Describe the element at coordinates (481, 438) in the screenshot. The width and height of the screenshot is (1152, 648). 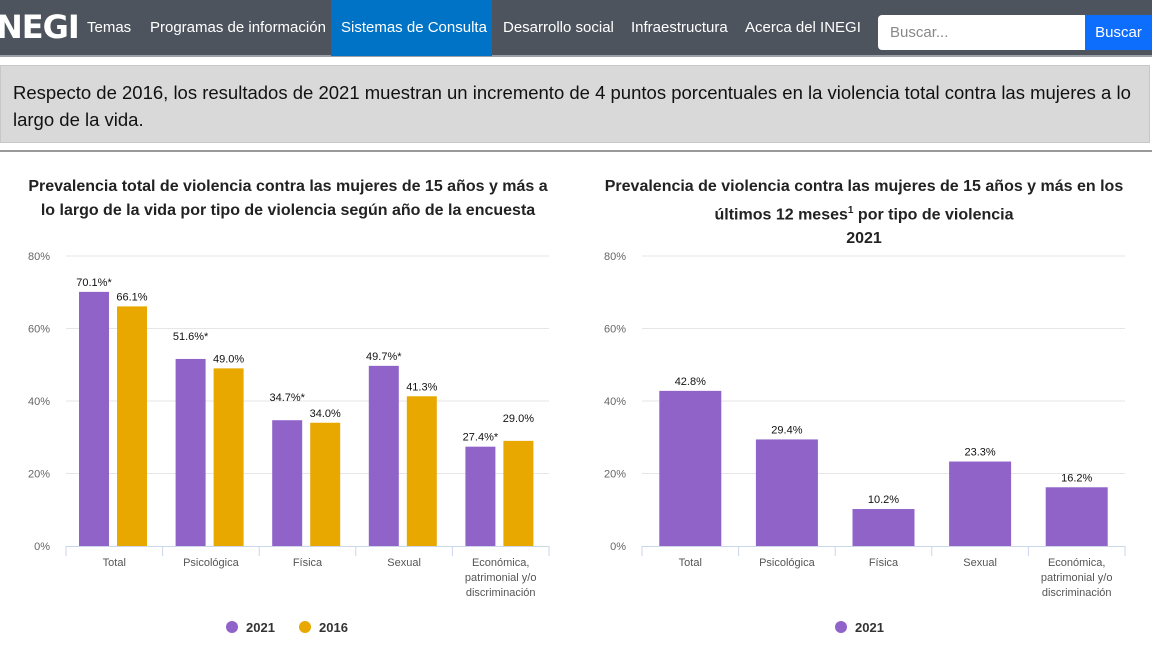
I see `data-label: 27.4%*` at that location.